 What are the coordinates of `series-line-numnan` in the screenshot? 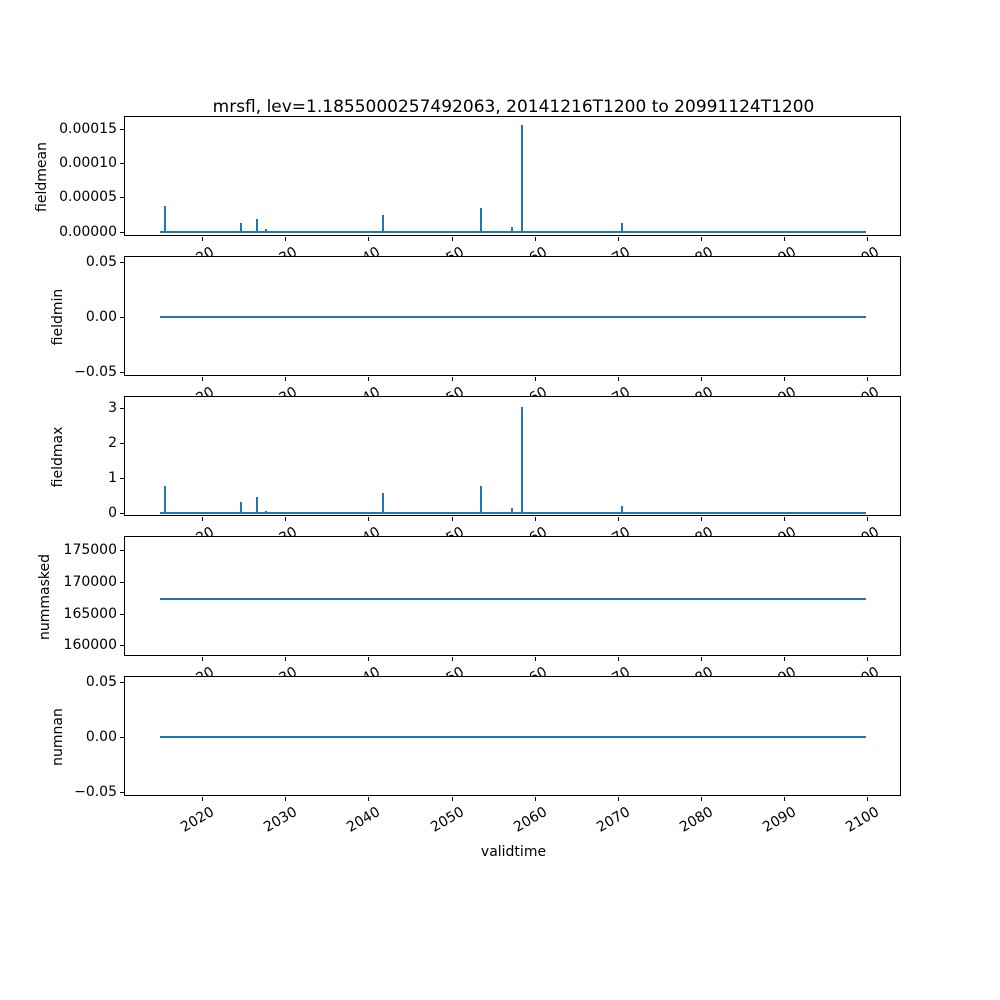 It's located at (513, 737).